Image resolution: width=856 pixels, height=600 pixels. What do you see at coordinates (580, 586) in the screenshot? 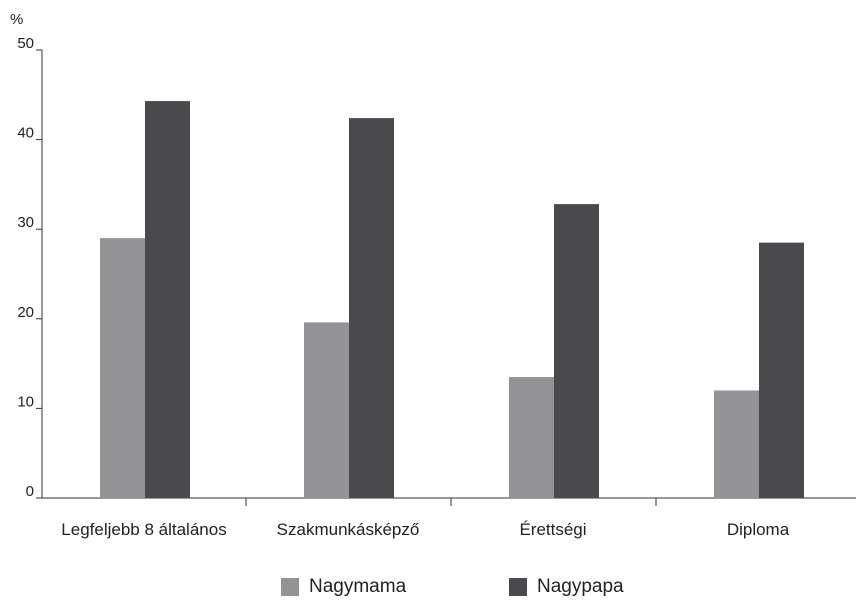
I see `legend-label-nagypapa: Nagypapa` at bounding box center [580, 586].